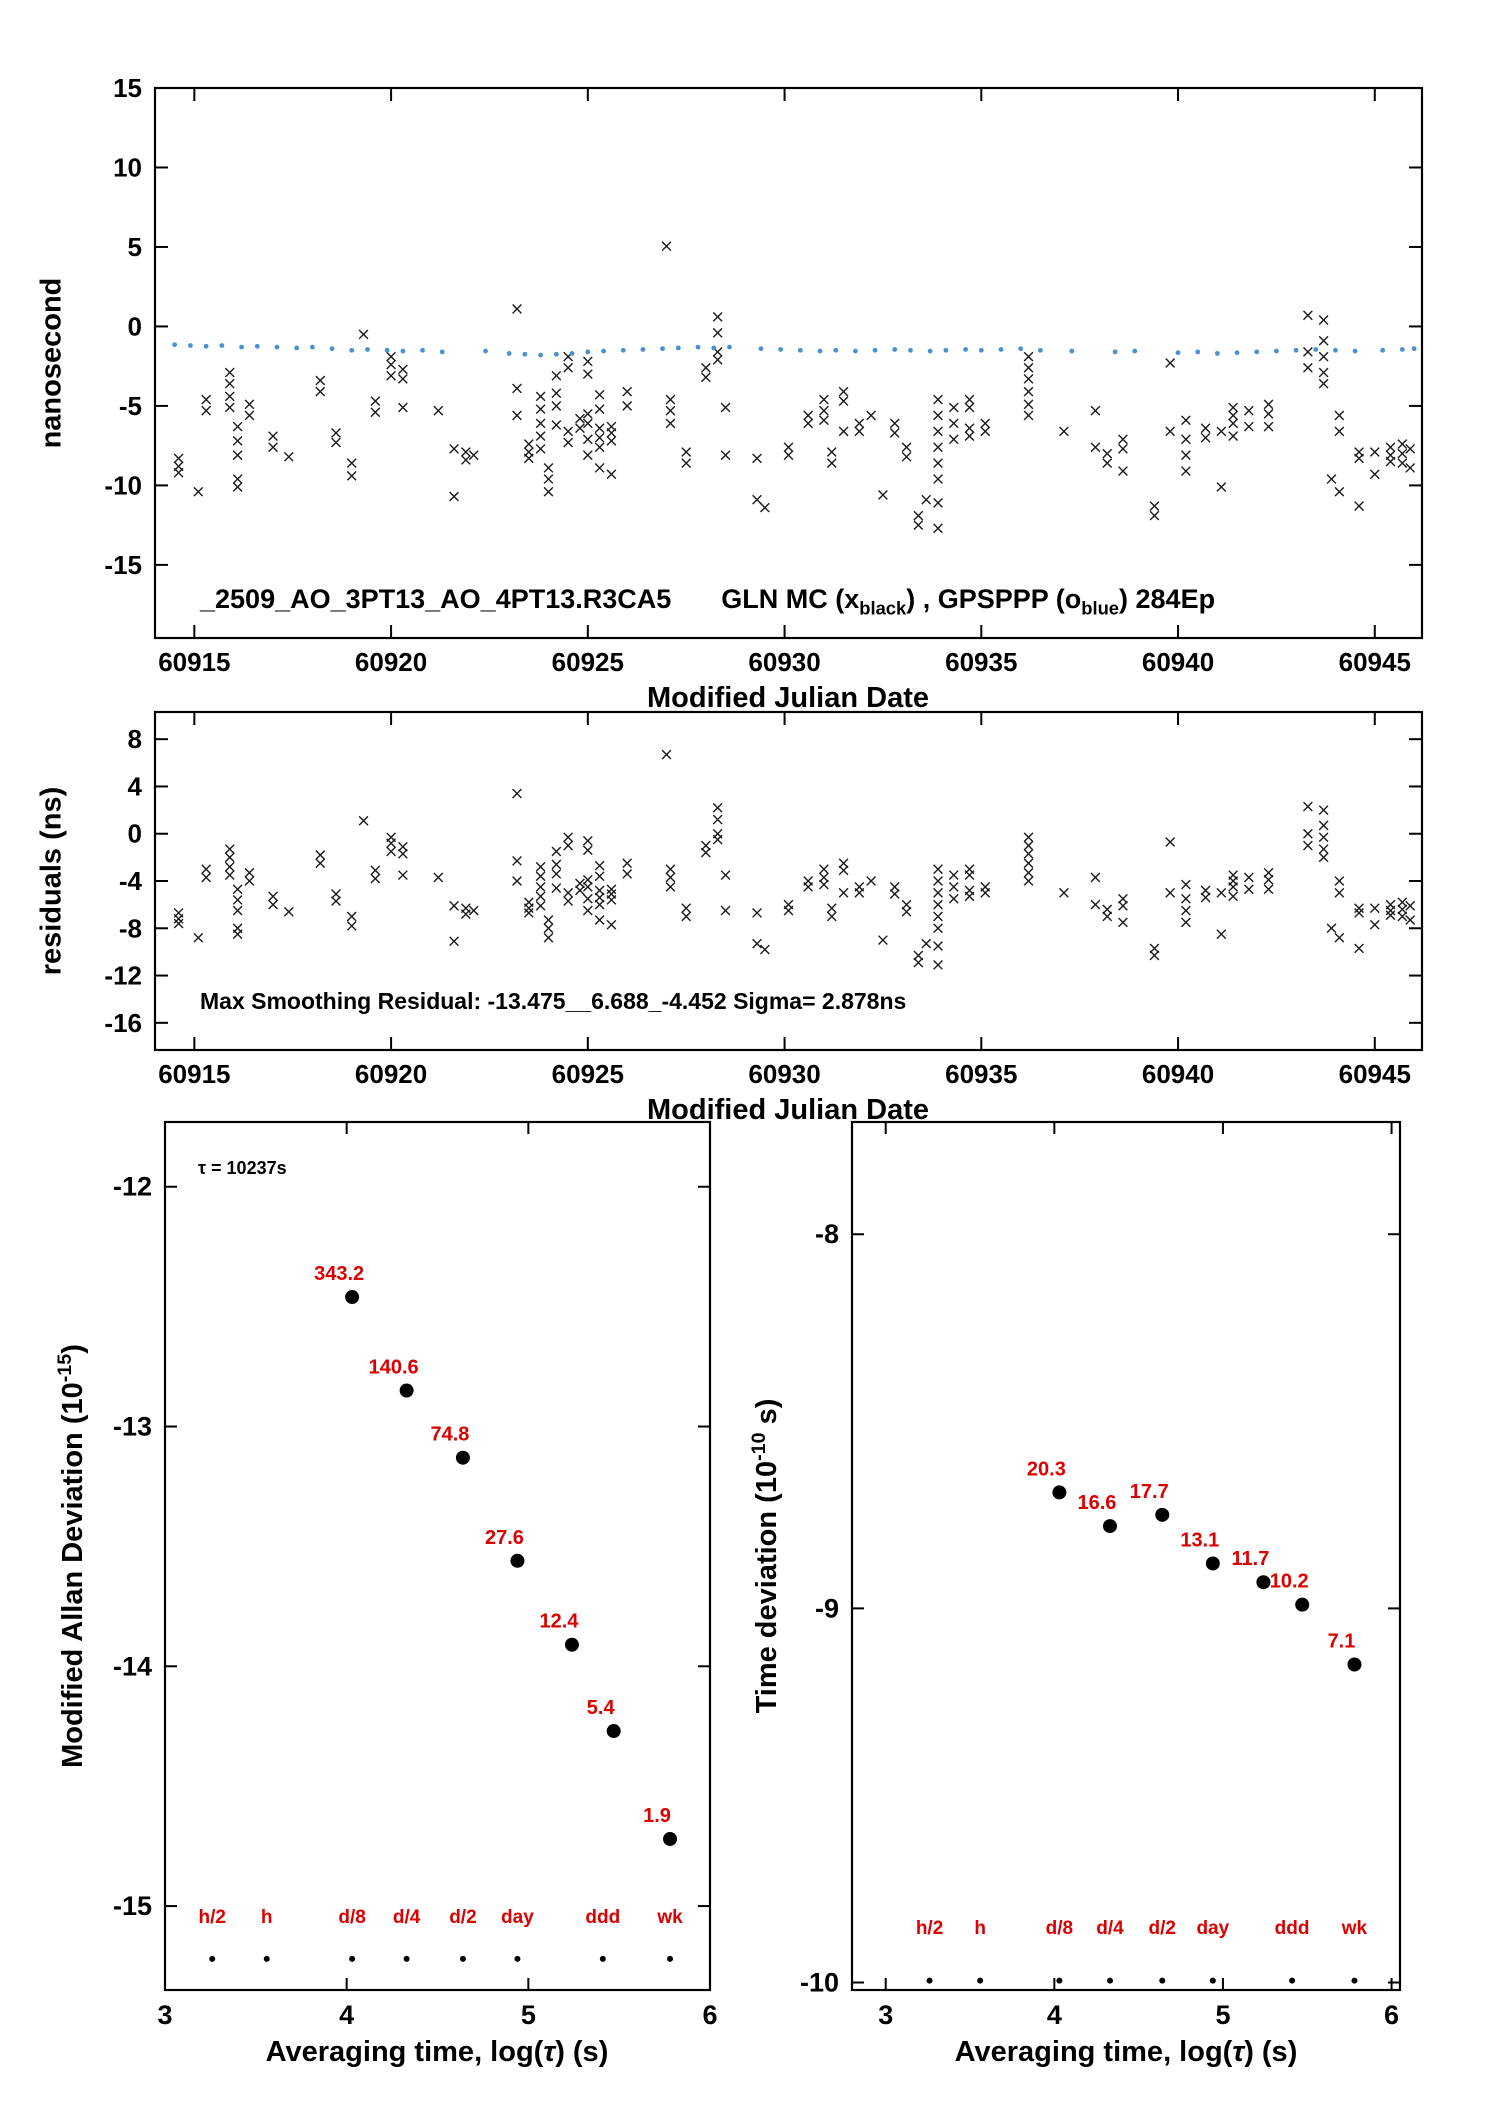 The width and height of the screenshot is (1488, 2105). Describe the element at coordinates (132, 1427) in the screenshot. I see `y-tick-label: -13` at that location.